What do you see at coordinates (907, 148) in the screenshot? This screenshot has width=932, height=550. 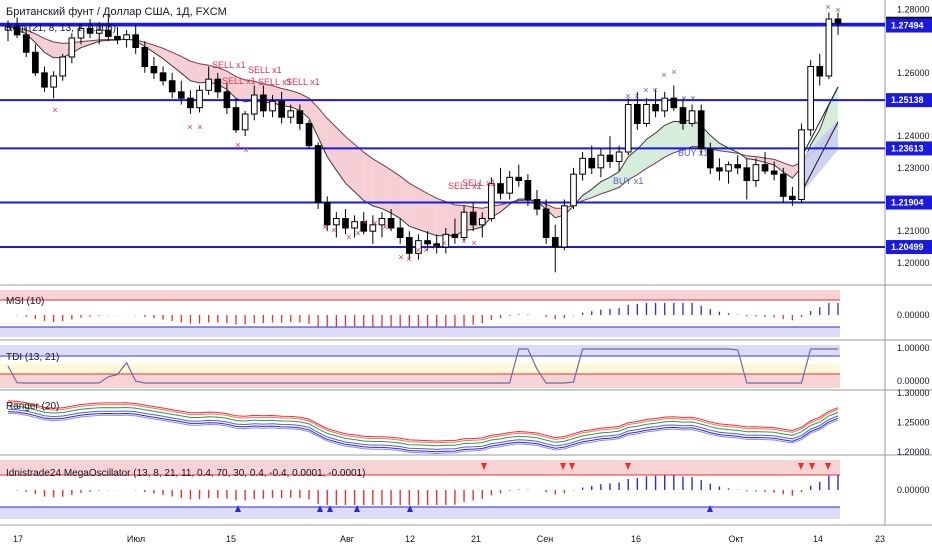 I see `price-tag-label: 1.23613` at bounding box center [907, 148].